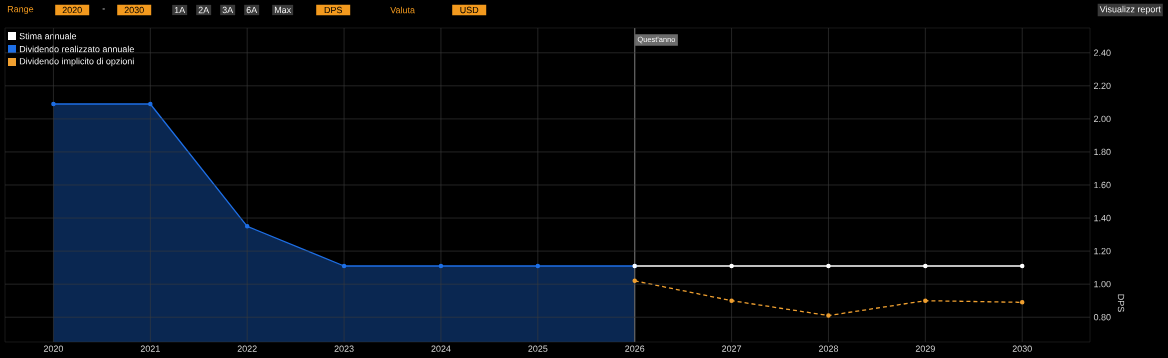 The width and height of the screenshot is (1168, 358). What do you see at coordinates (283, 10) in the screenshot?
I see `text: Max` at bounding box center [283, 10].